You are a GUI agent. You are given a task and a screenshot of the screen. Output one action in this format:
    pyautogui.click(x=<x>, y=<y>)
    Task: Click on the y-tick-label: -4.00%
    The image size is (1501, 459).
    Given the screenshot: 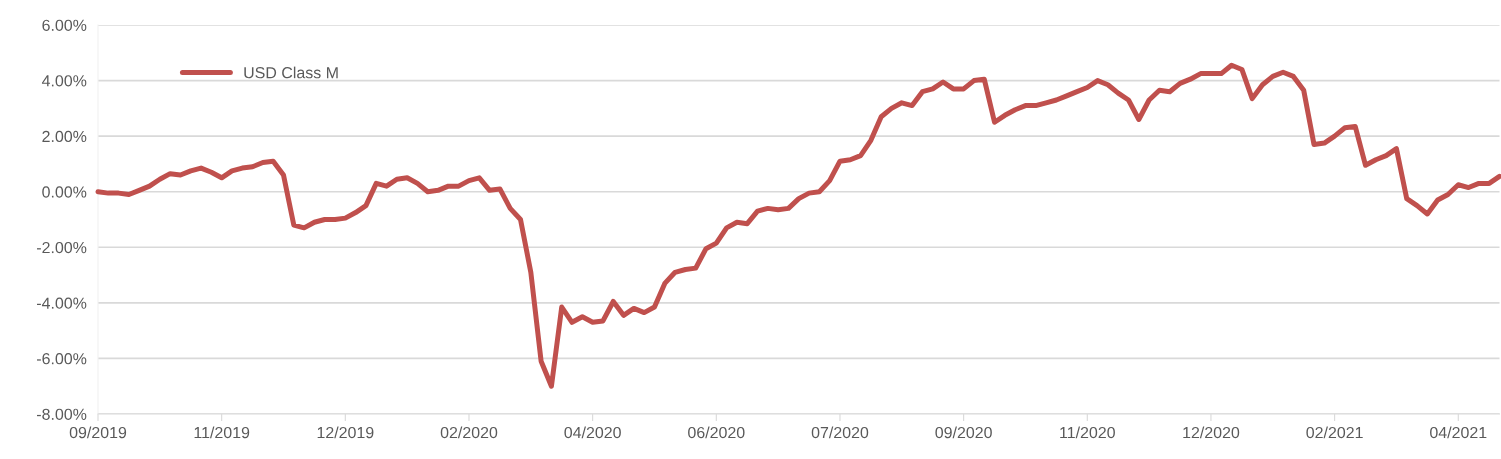 What is the action you would take?
    pyautogui.click(x=61, y=303)
    